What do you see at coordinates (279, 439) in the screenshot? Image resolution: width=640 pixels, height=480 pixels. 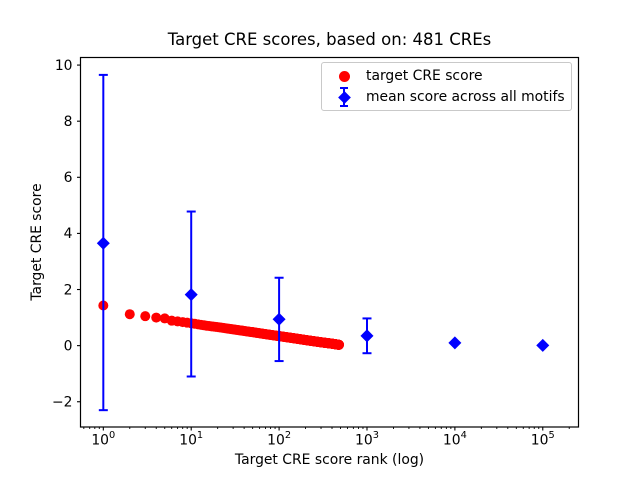 I see `x-tick-label: 10²` at bounding box center [279, 439].